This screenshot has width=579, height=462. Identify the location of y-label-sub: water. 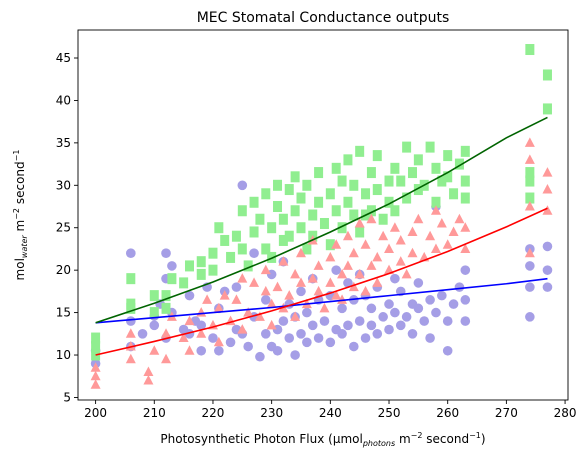
(24, 247).